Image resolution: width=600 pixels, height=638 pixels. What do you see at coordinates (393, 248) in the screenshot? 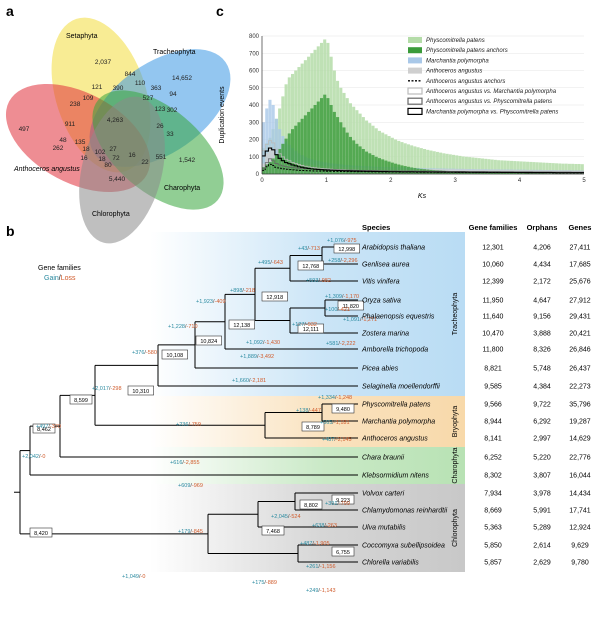
I see `species-name: Arabidopsis thaliana` at bounding box center [393, 248].